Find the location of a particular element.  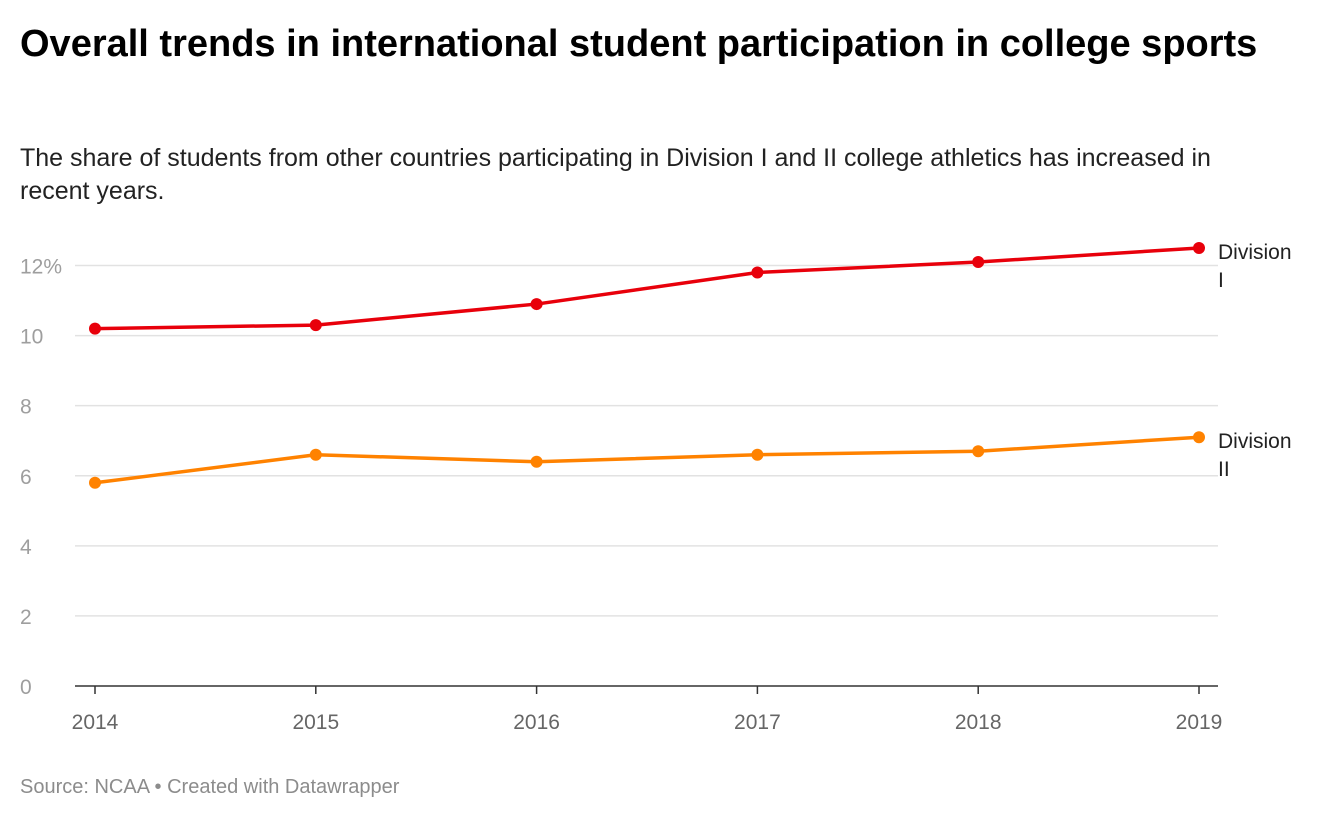

y-tick-label: 12% is located at coordinates (41, 267).